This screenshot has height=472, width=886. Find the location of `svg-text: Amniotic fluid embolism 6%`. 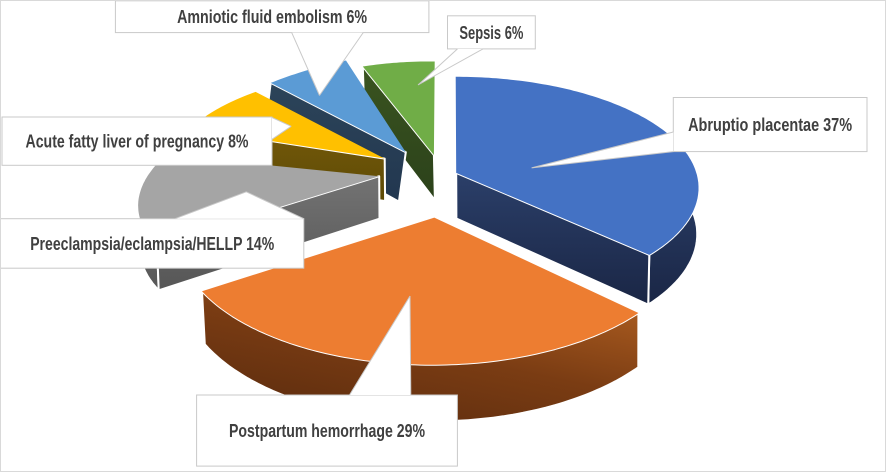

svg-text: Amniotic fluid embolism 6% is located at coordinates (272, 17).